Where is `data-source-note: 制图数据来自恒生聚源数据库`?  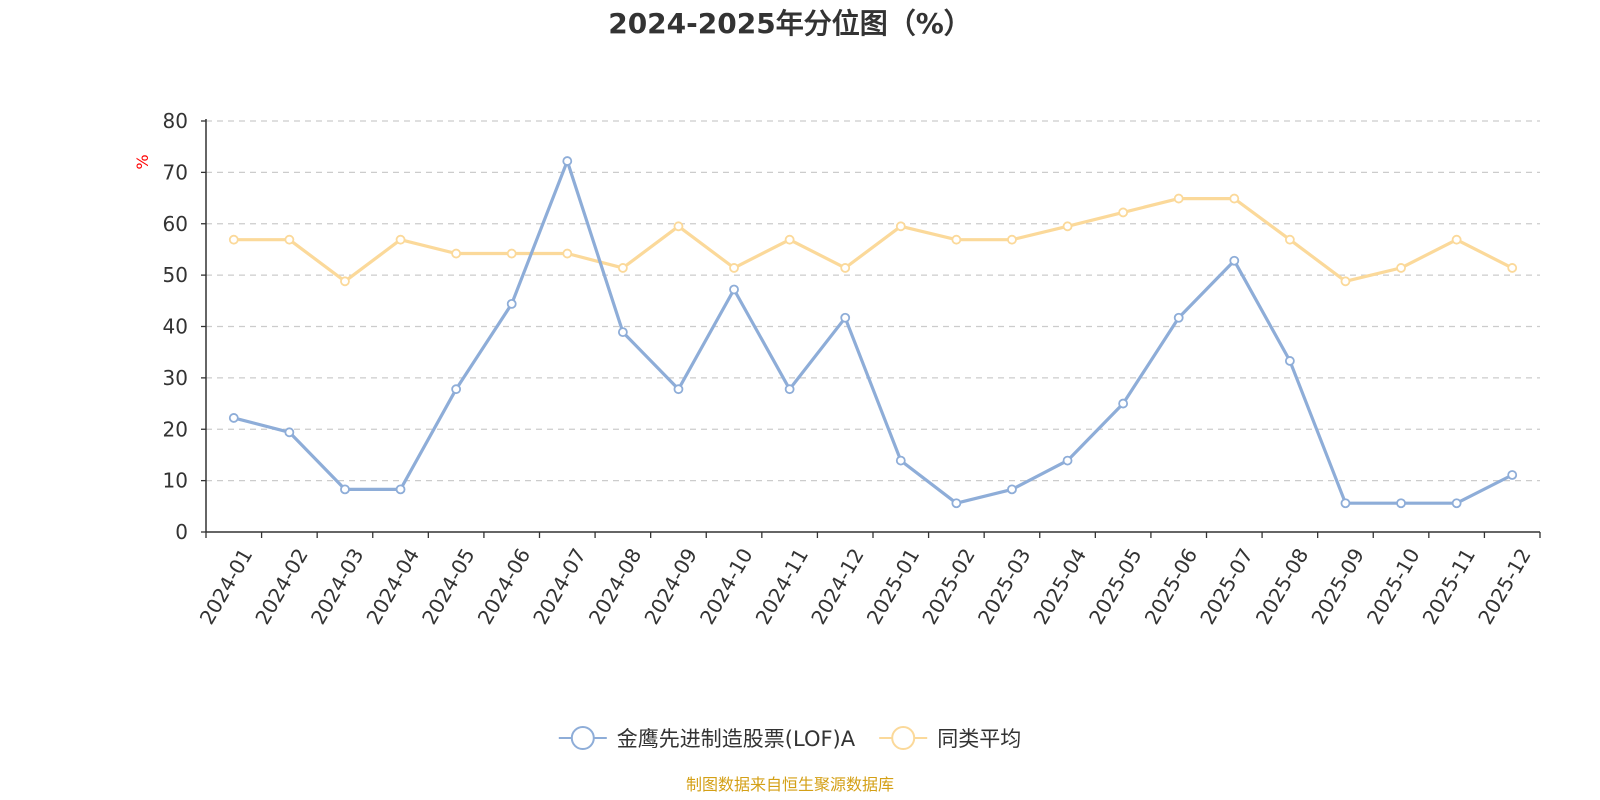
data-source-note: 制图数据来自恒生聚源数据库 is located at coordinates (790, 784).